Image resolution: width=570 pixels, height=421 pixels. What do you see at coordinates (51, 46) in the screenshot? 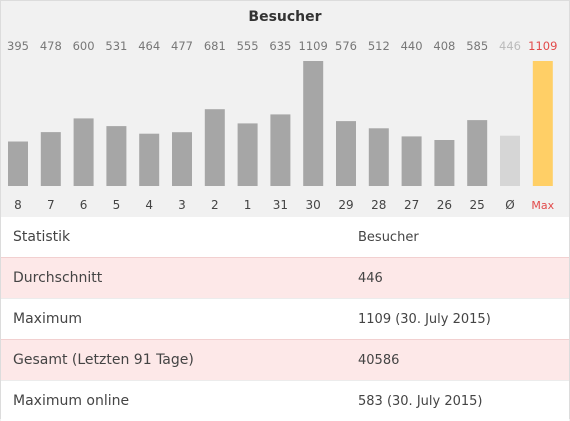
I see `value-label: 478` at bounding box center [51, 46].